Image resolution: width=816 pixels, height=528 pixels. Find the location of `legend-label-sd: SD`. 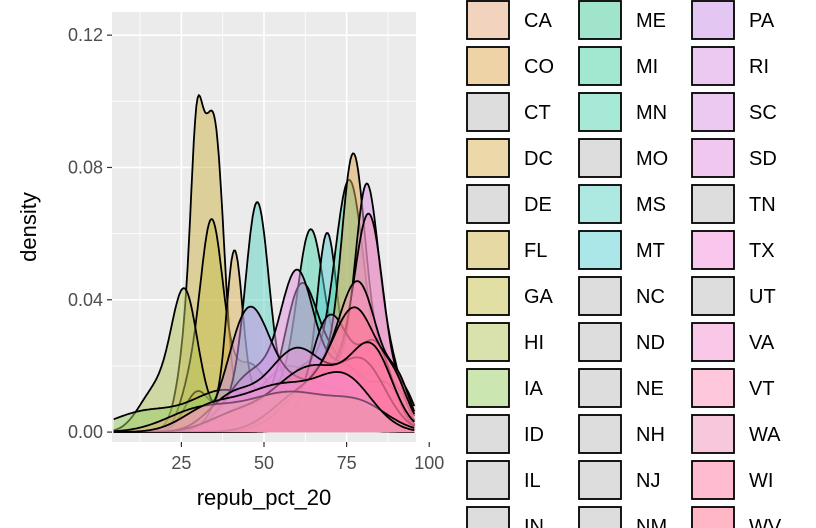

legend-label-sd: SD is located at coordinates (763, 159).